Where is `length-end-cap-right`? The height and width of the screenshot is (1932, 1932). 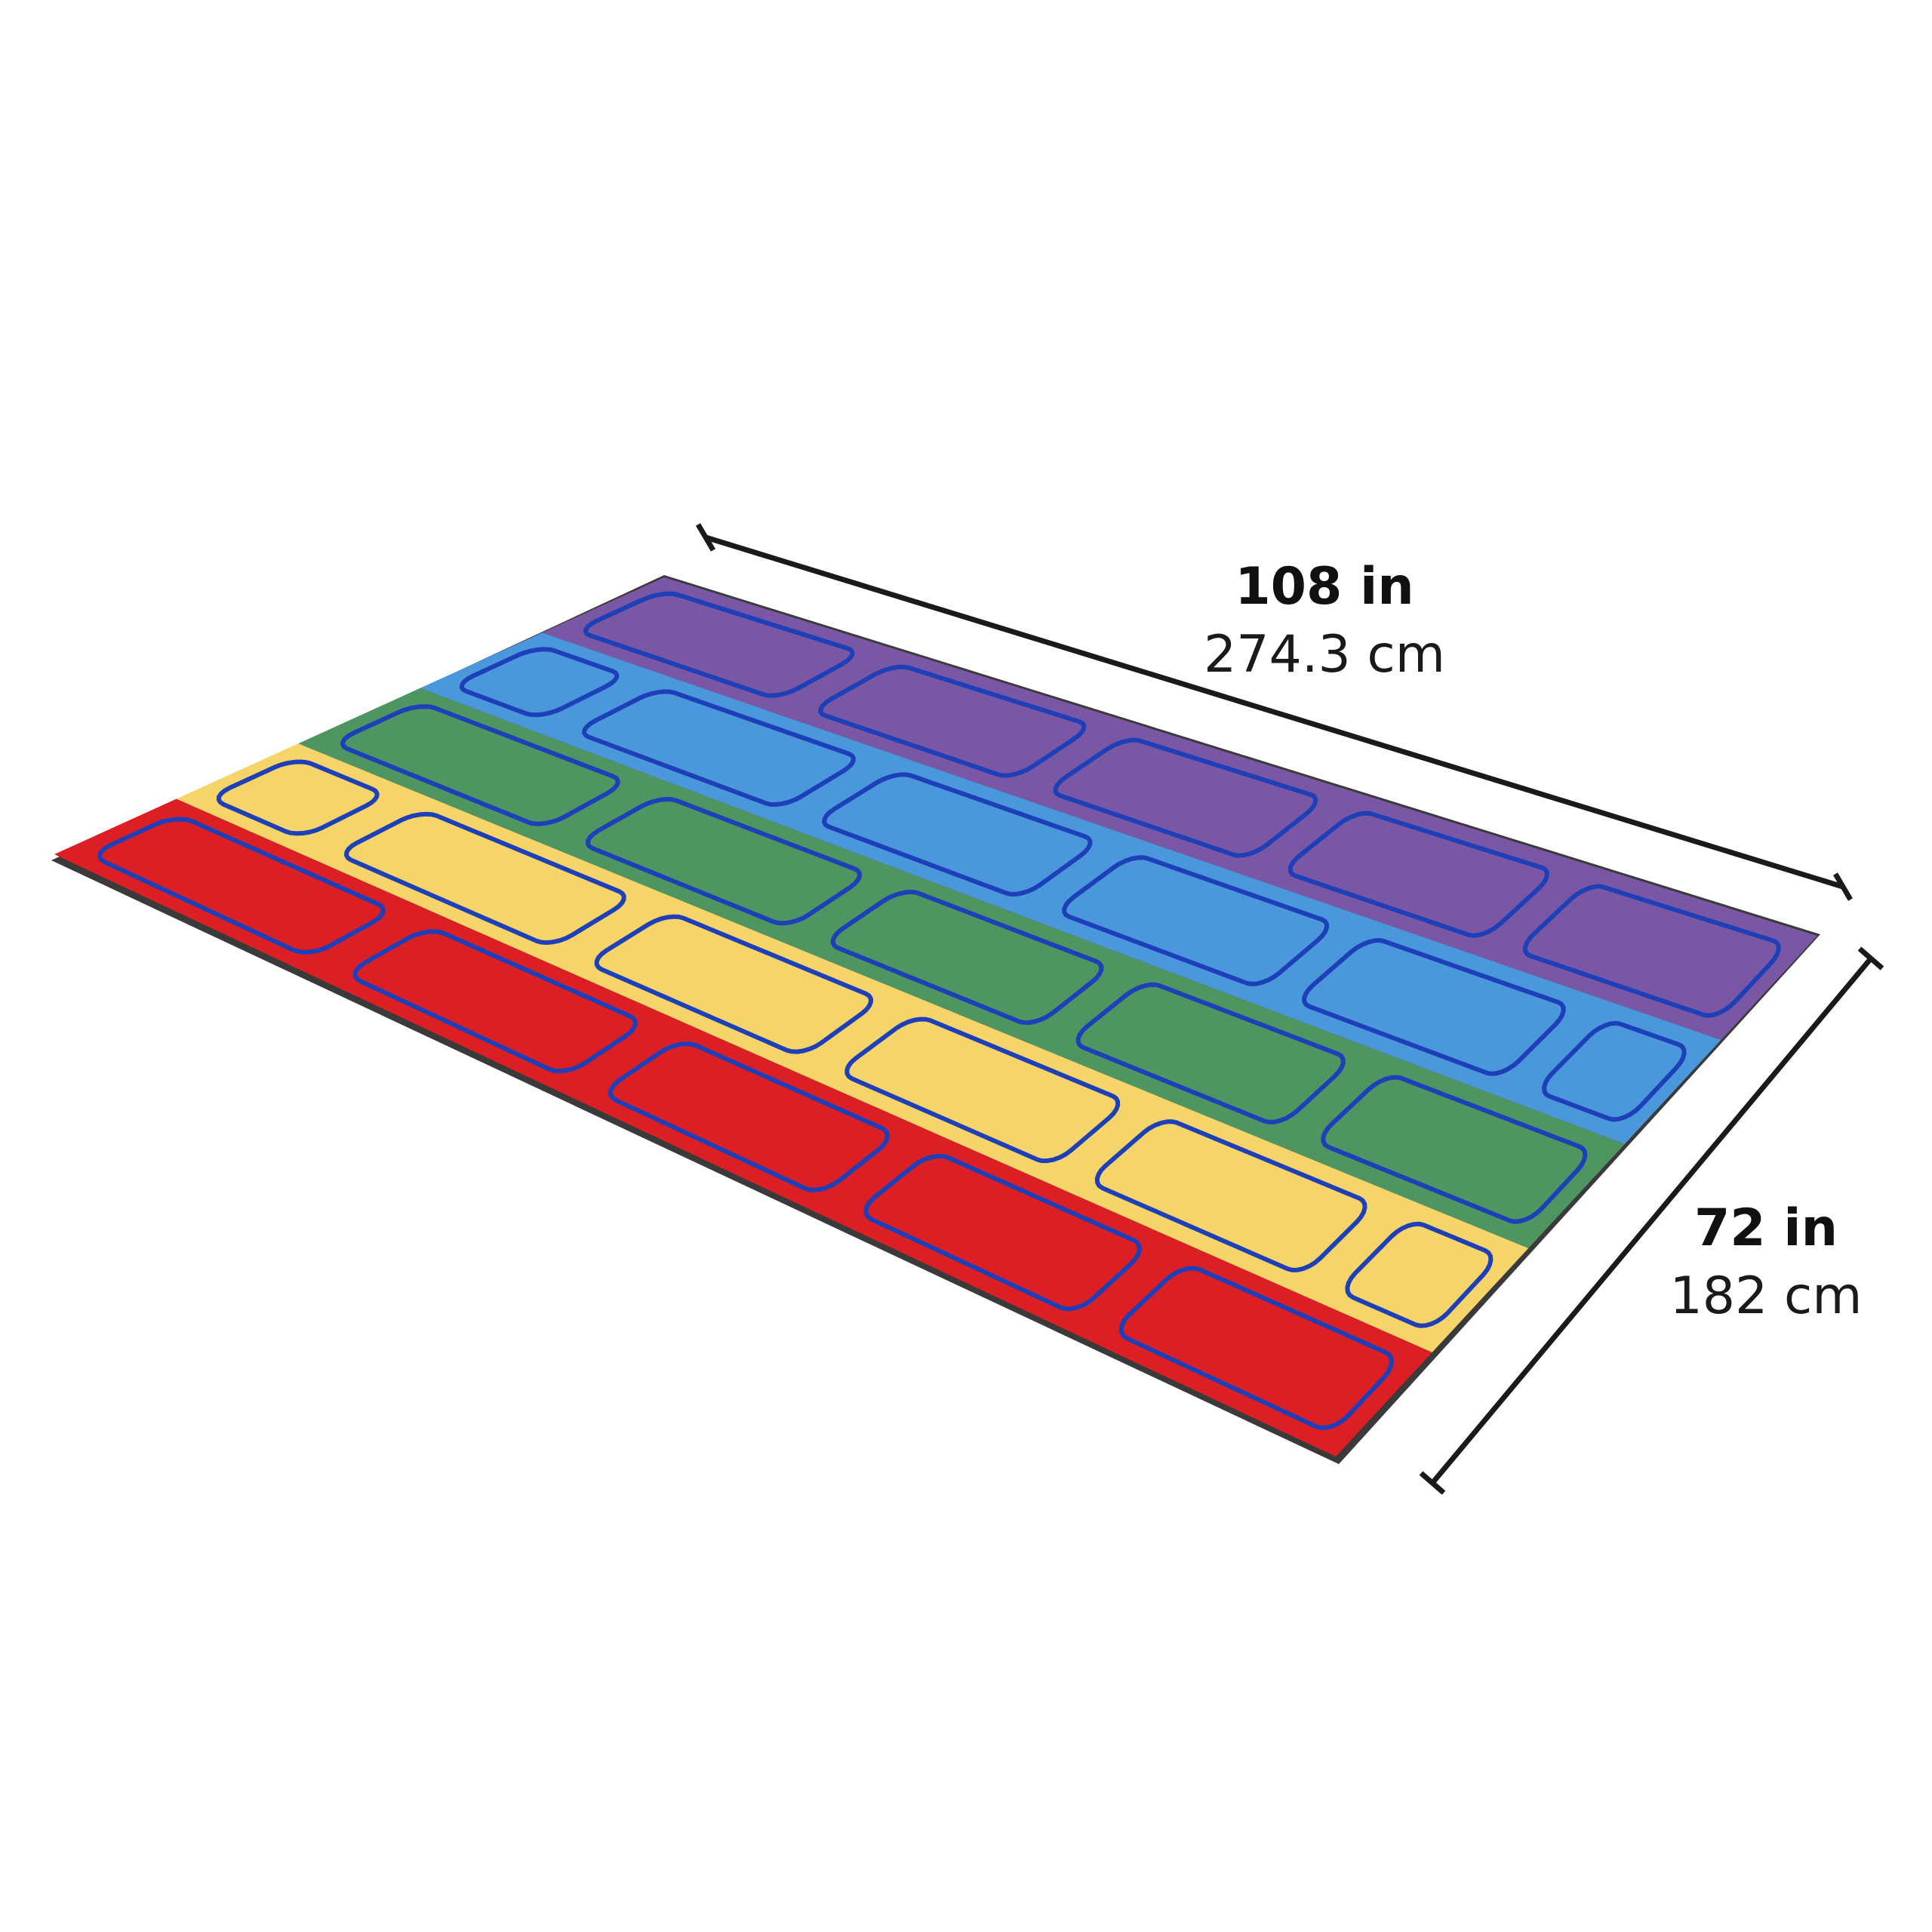
length-end-cap-right is located at coordinates (1843, 886).